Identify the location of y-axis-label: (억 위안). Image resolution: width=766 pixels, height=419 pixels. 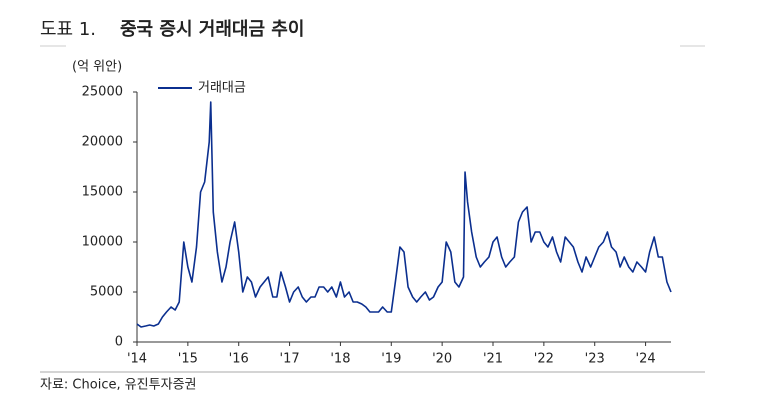
(97, 67).